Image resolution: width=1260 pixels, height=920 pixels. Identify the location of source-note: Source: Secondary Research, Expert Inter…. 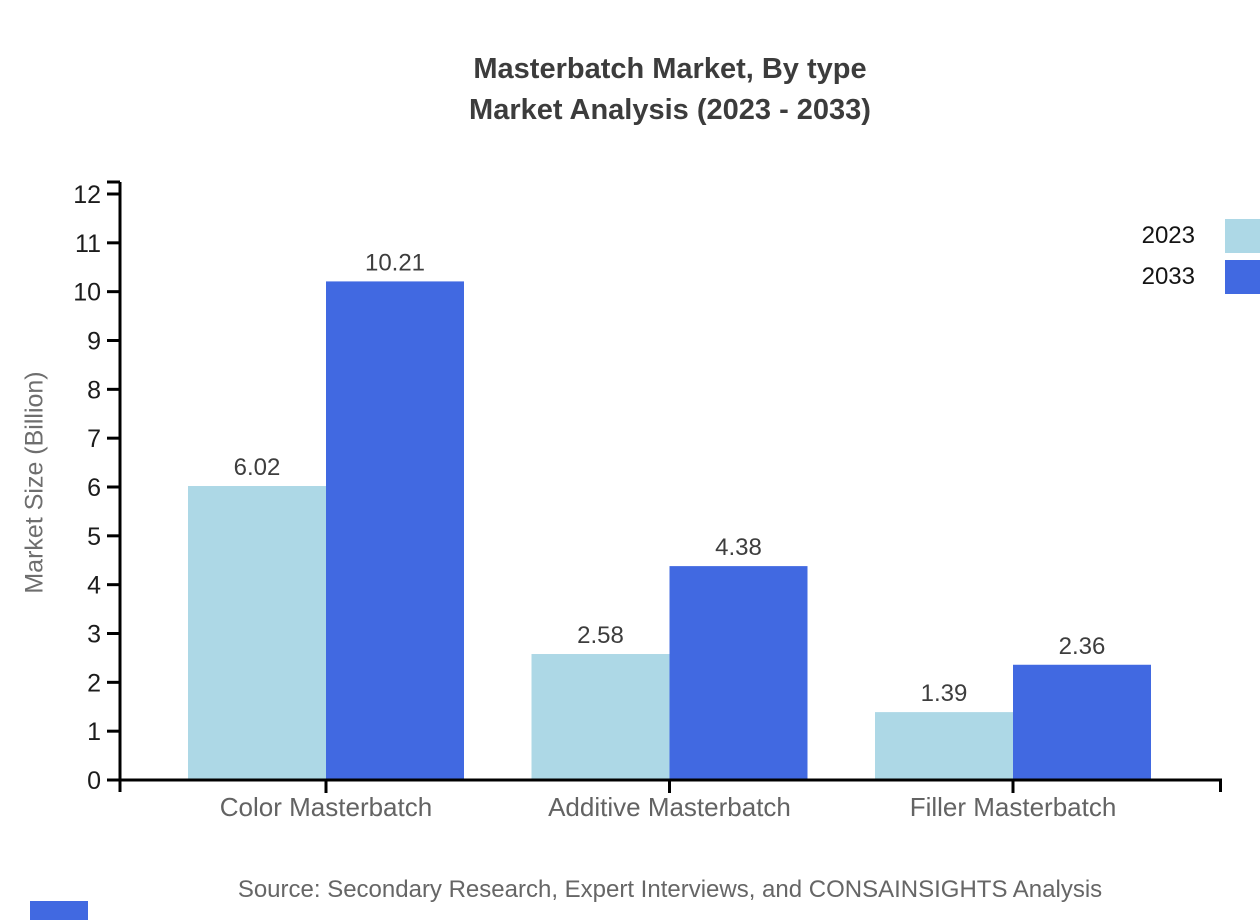
(670, 889).